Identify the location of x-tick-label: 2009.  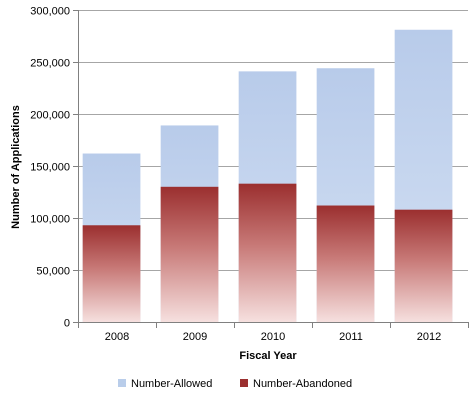
(195, 337).